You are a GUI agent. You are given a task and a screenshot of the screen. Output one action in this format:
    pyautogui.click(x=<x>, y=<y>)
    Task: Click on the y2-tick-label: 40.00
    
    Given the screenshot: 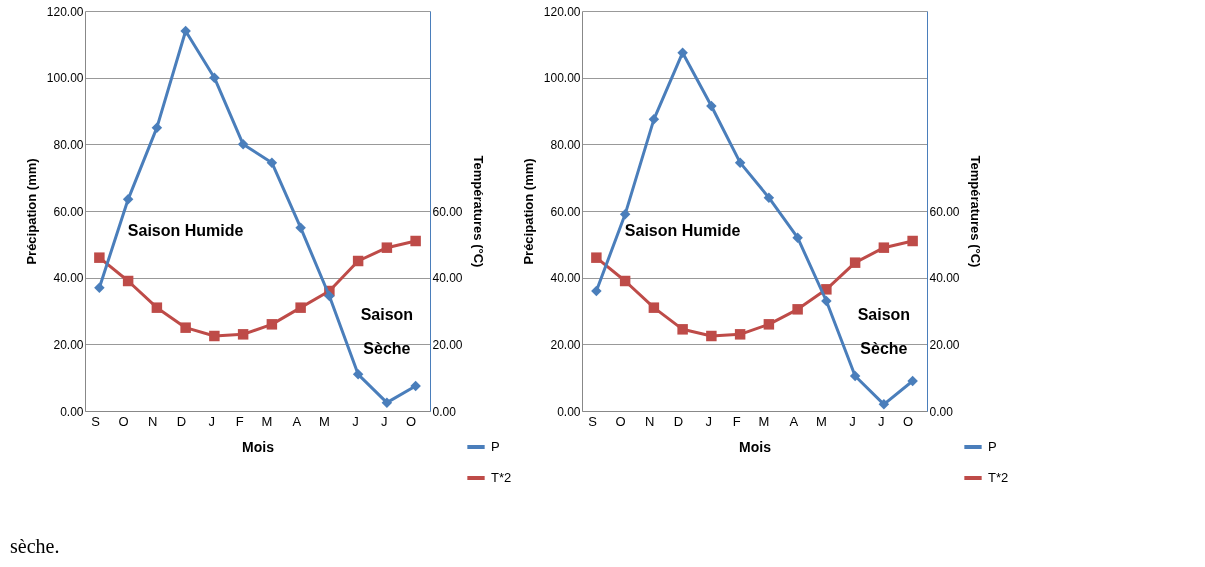 What is the action you would take?
    pyautogui.click(x=944, y=278)
    